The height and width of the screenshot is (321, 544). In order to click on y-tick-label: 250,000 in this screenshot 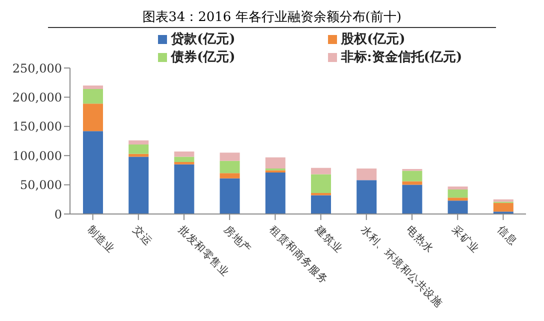, I will do `click(37, 68)`.